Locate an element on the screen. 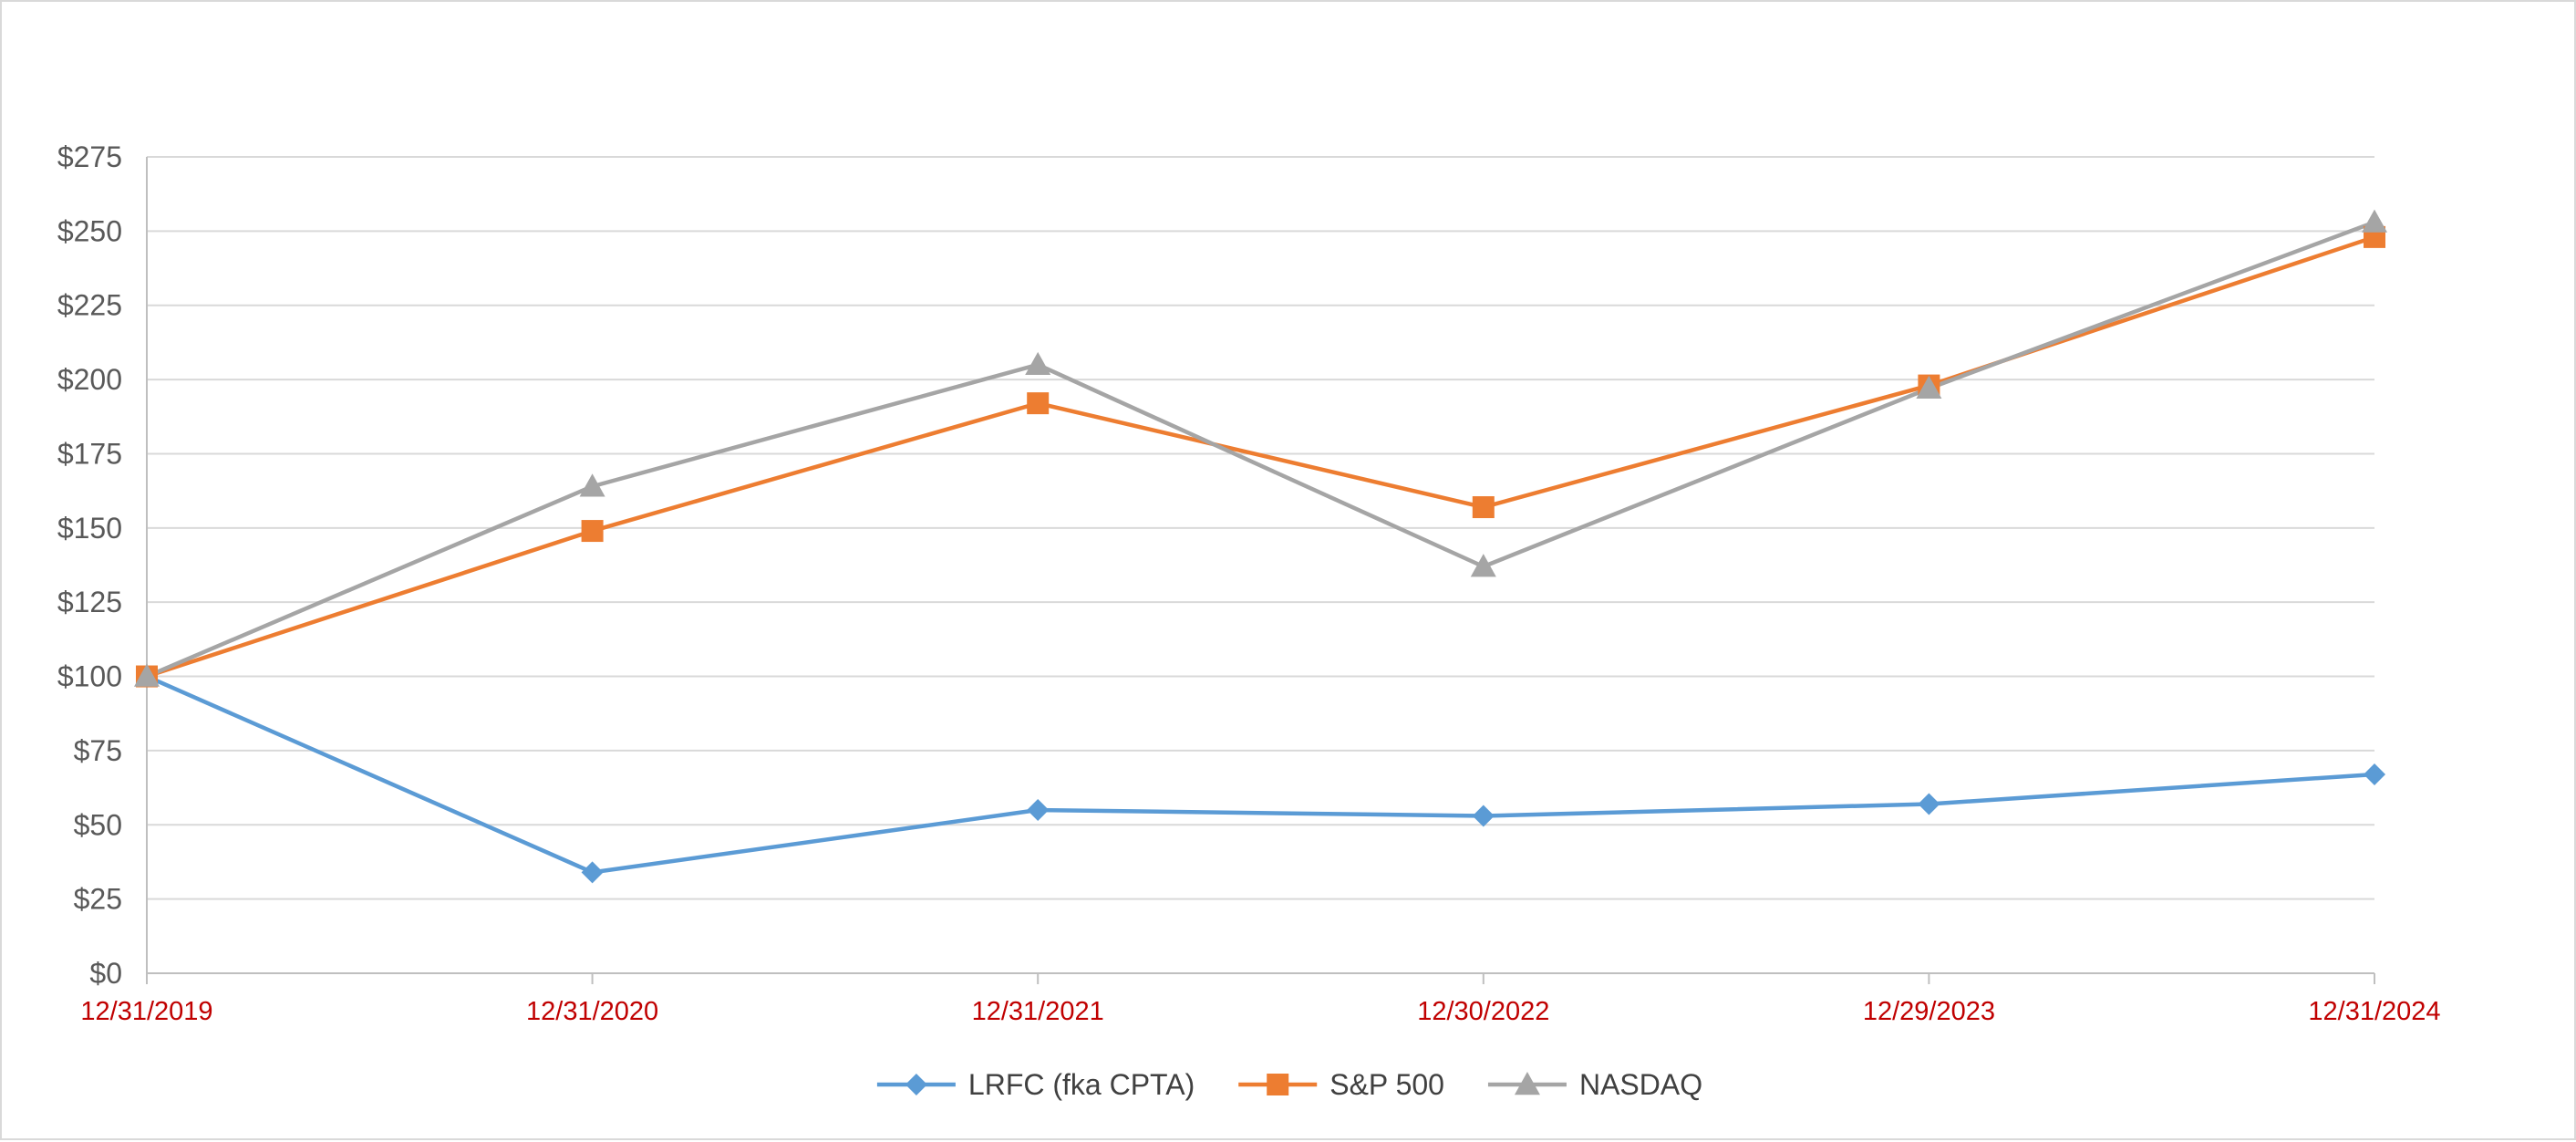  legend-label: NASDAQ is located at coordinates (1640, 1084).